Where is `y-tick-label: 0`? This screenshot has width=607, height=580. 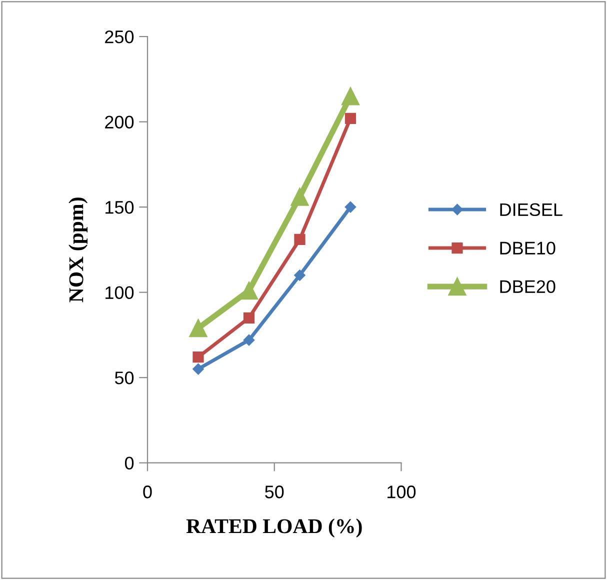 y-tick-label: 0 is located at coordinates (129, 463).